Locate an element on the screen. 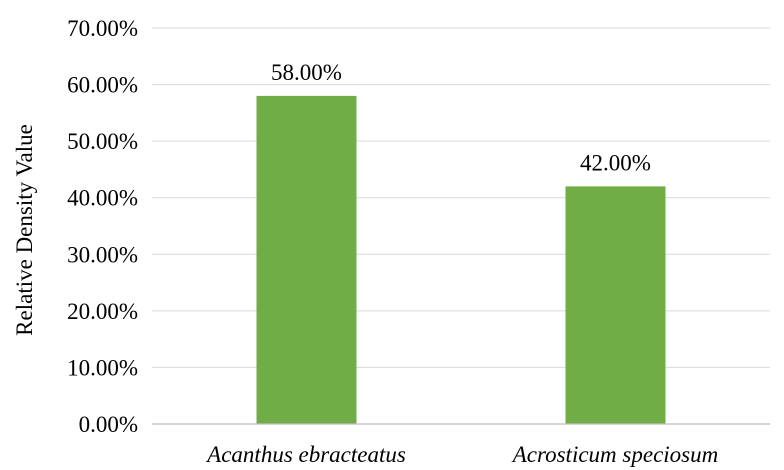 Image resolution: width=784 pixels, height=470 pixels. y-tick-label: 30.00% is located at coordinates (102, 254).